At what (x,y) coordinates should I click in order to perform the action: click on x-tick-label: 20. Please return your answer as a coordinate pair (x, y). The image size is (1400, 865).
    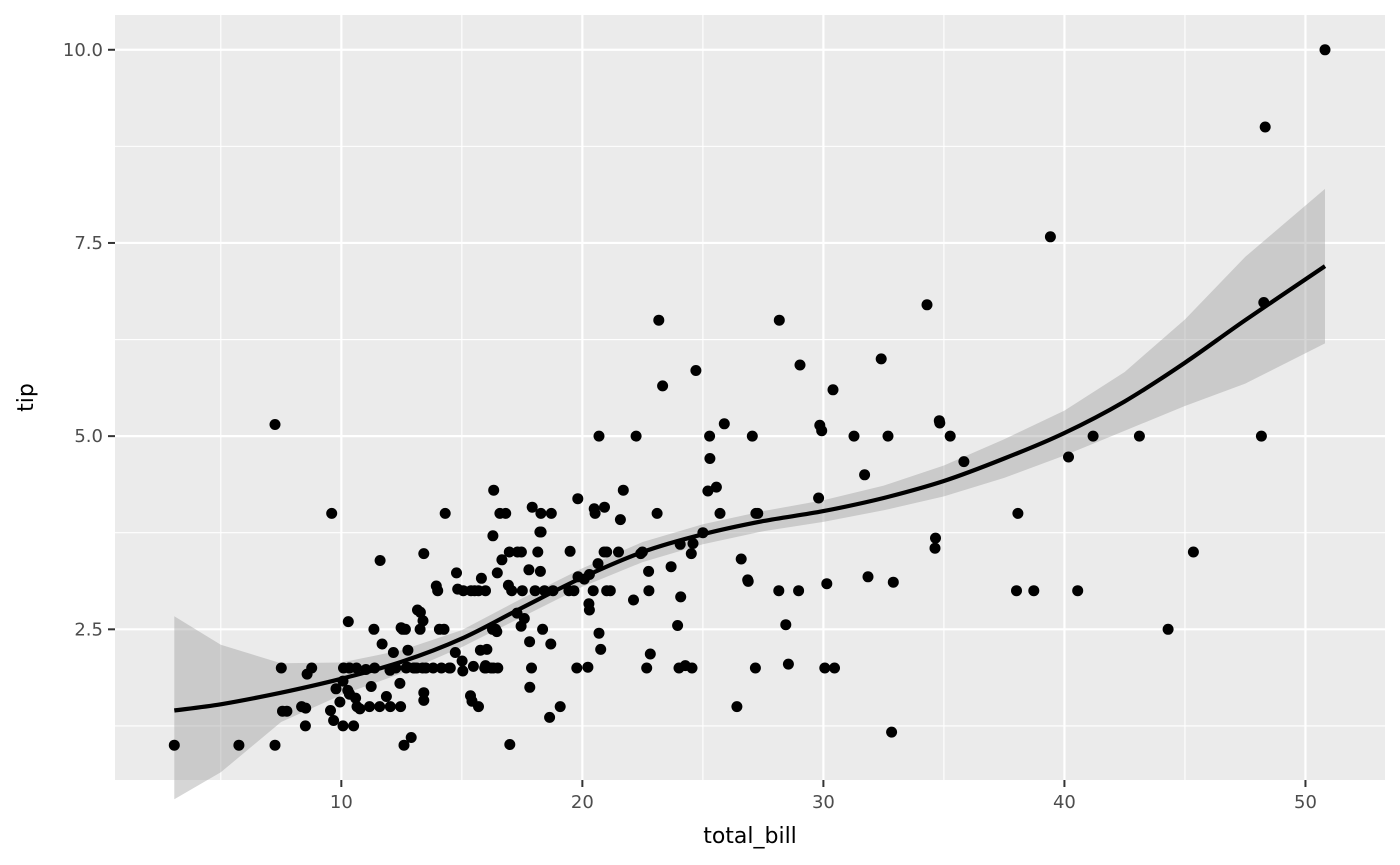
    Looking at the image, I should click on (582, 802).